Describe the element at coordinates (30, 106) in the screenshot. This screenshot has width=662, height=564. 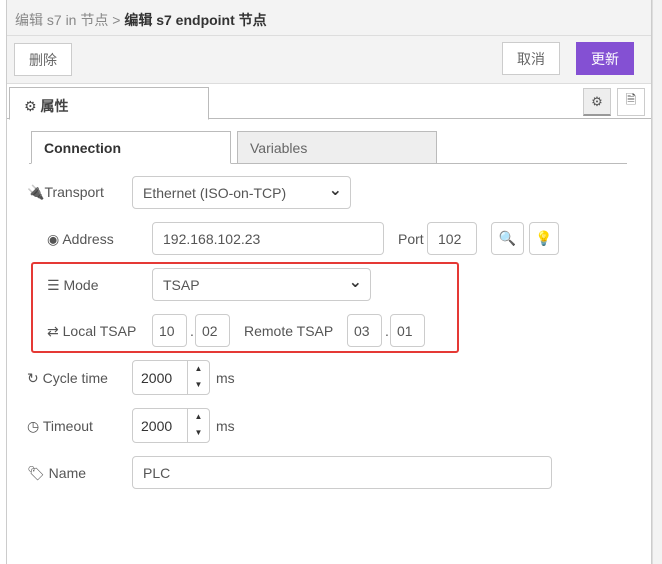
I see `gear-icon: ⚙` at that location.